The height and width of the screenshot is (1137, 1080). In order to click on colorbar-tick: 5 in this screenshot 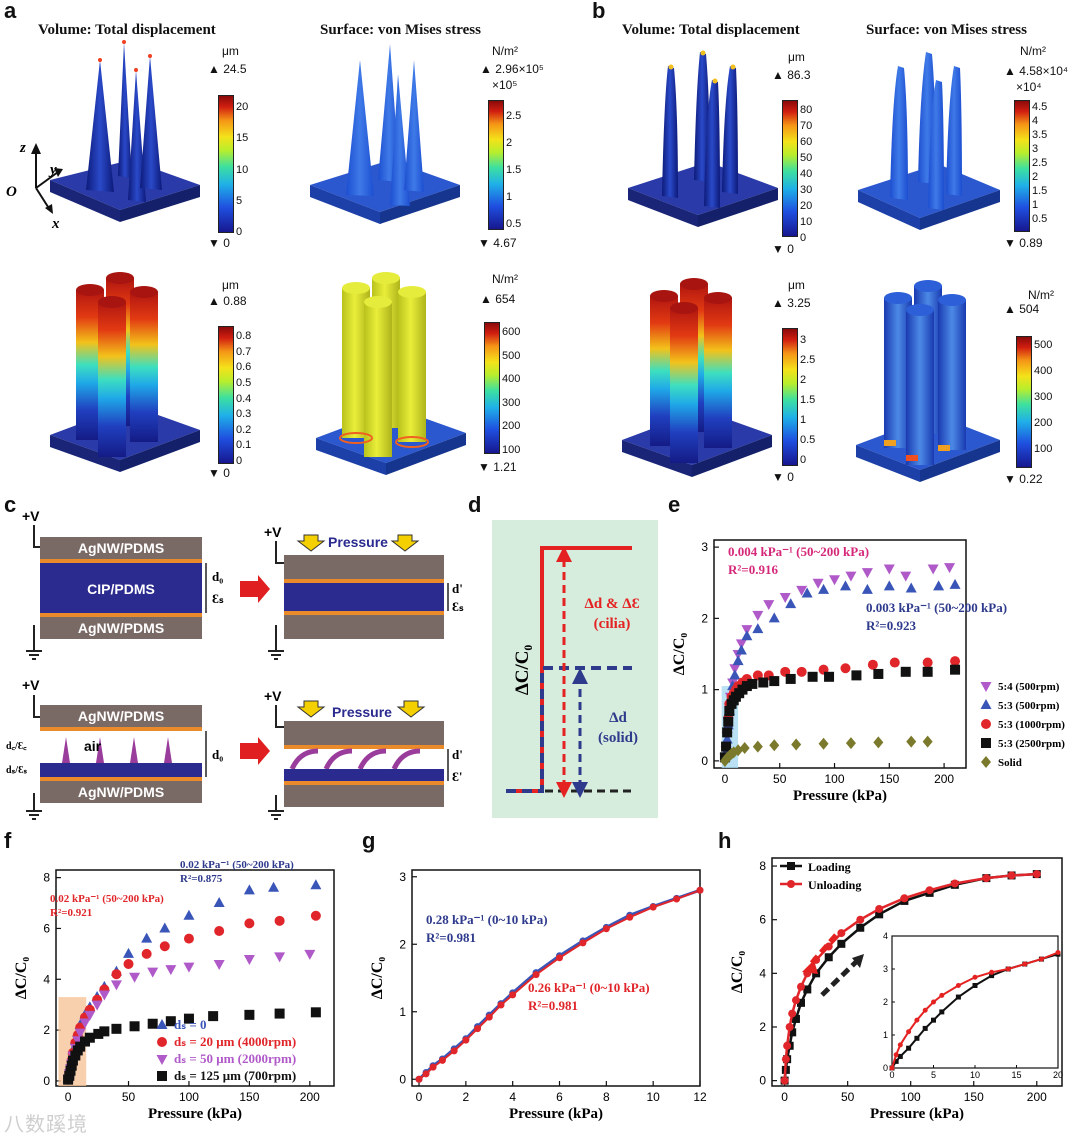, I will do `click(239, 200)`.